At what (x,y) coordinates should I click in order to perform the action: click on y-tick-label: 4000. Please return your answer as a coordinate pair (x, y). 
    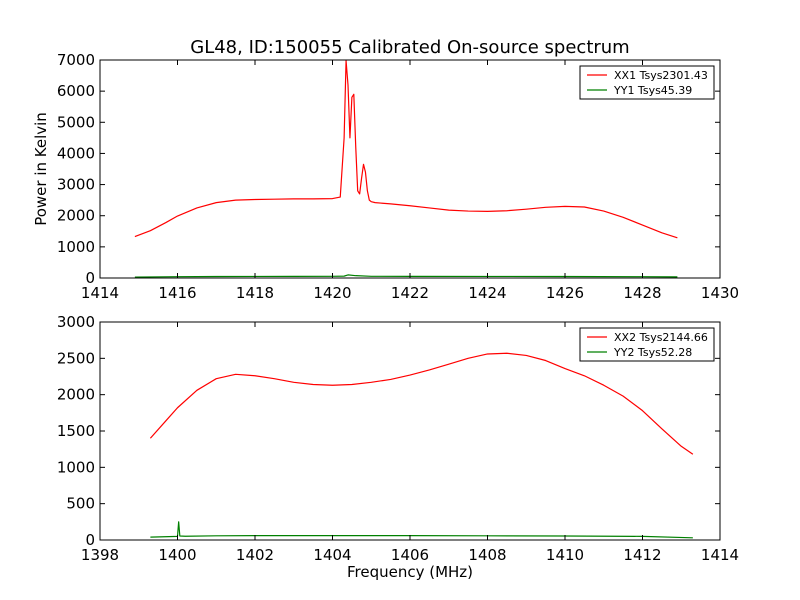
    Looking at the image, I should click on (76, 153).